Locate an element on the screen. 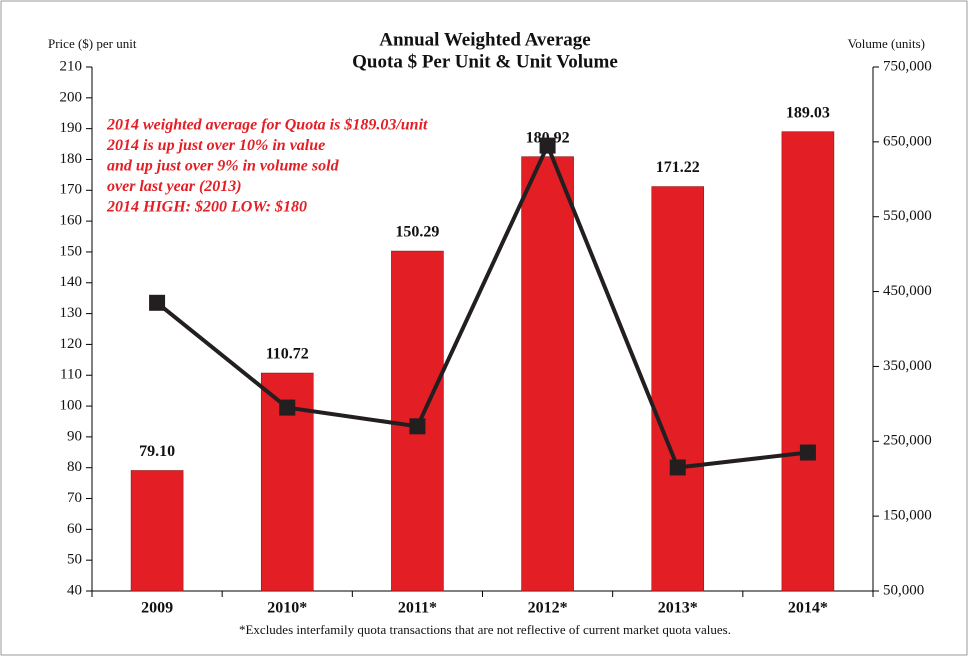  data-label: 189.03 is located at coordinates (808, 112).